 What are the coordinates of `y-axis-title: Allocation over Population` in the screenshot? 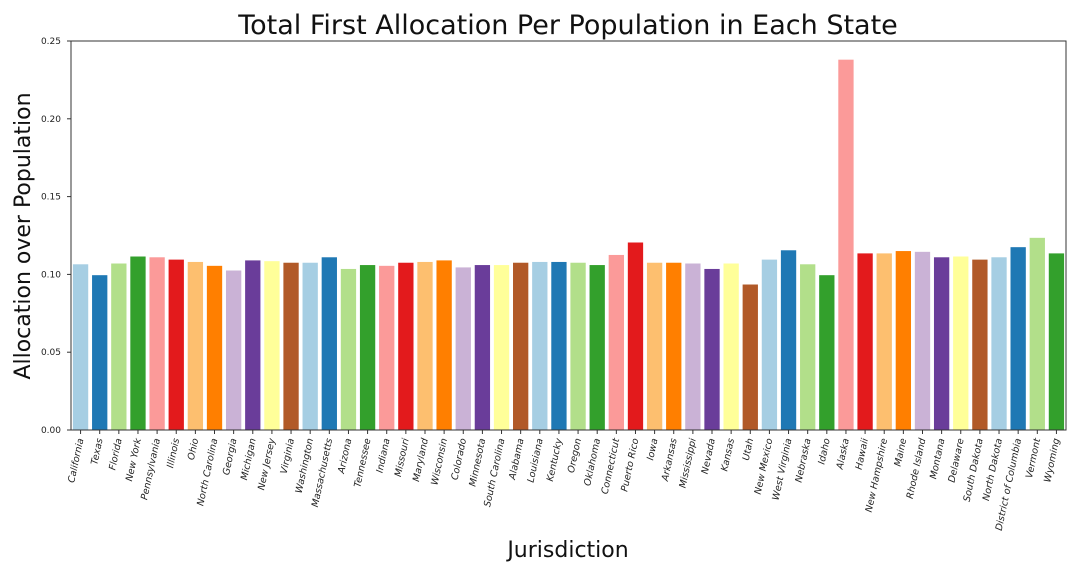 It's located at (23, 235).